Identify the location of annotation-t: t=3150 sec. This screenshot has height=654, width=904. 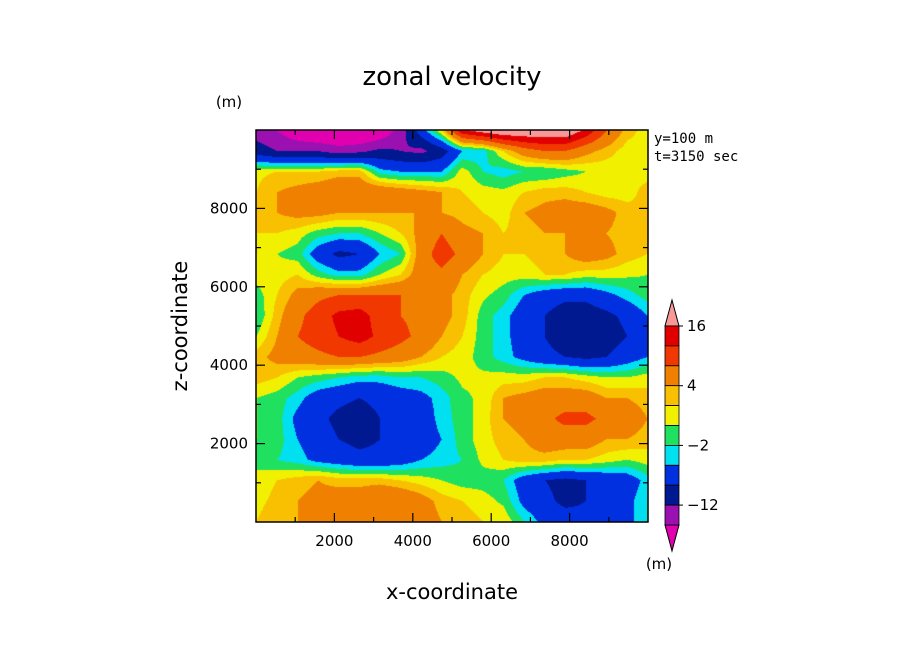
(696, 157).